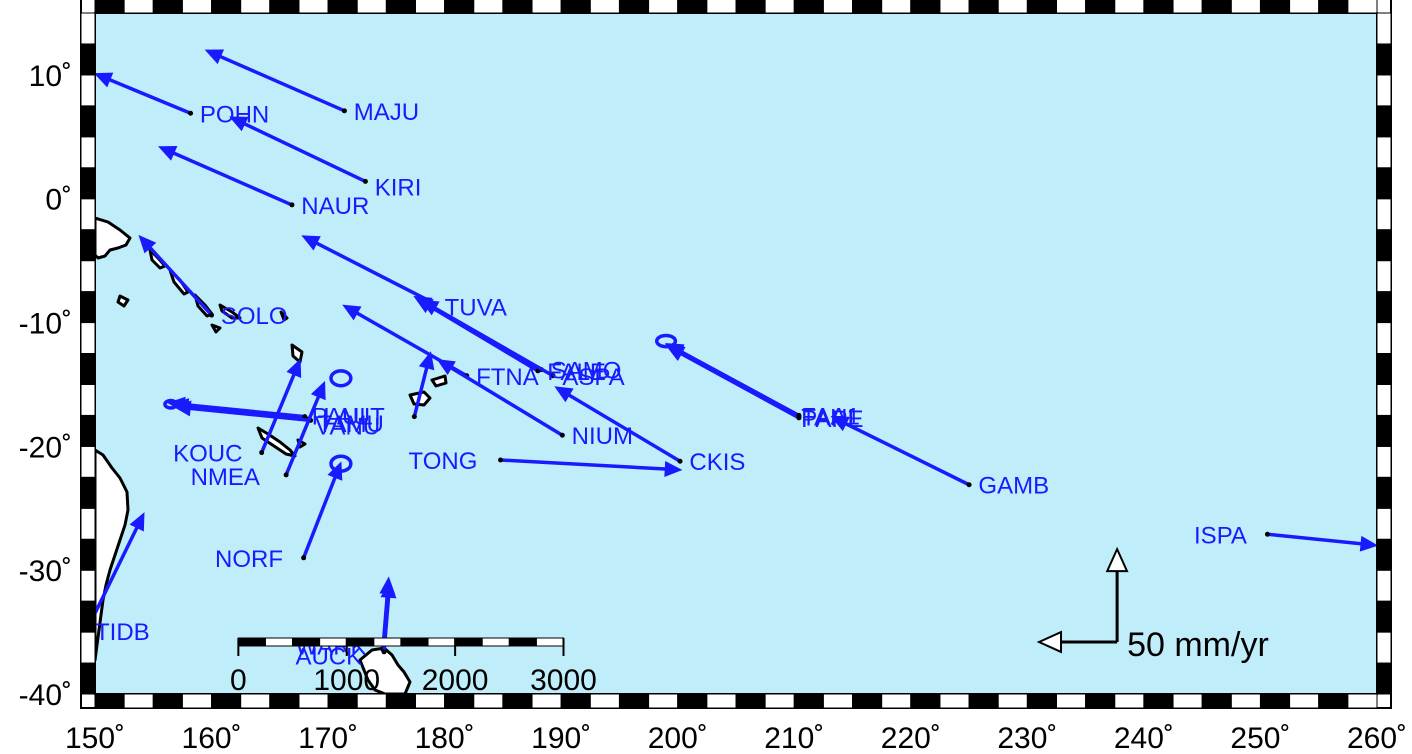  What do you see at coordinates (328, 657) in the screenshot?
I see `station-label-auck: AUCK` at bounding box center [328, 657].